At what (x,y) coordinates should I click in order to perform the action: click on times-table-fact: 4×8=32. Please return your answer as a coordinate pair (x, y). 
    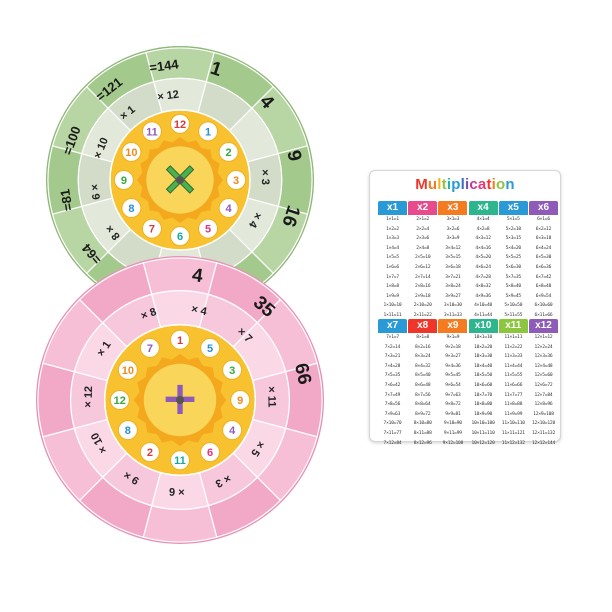
    Looking at the image, I should click on (483, 287).